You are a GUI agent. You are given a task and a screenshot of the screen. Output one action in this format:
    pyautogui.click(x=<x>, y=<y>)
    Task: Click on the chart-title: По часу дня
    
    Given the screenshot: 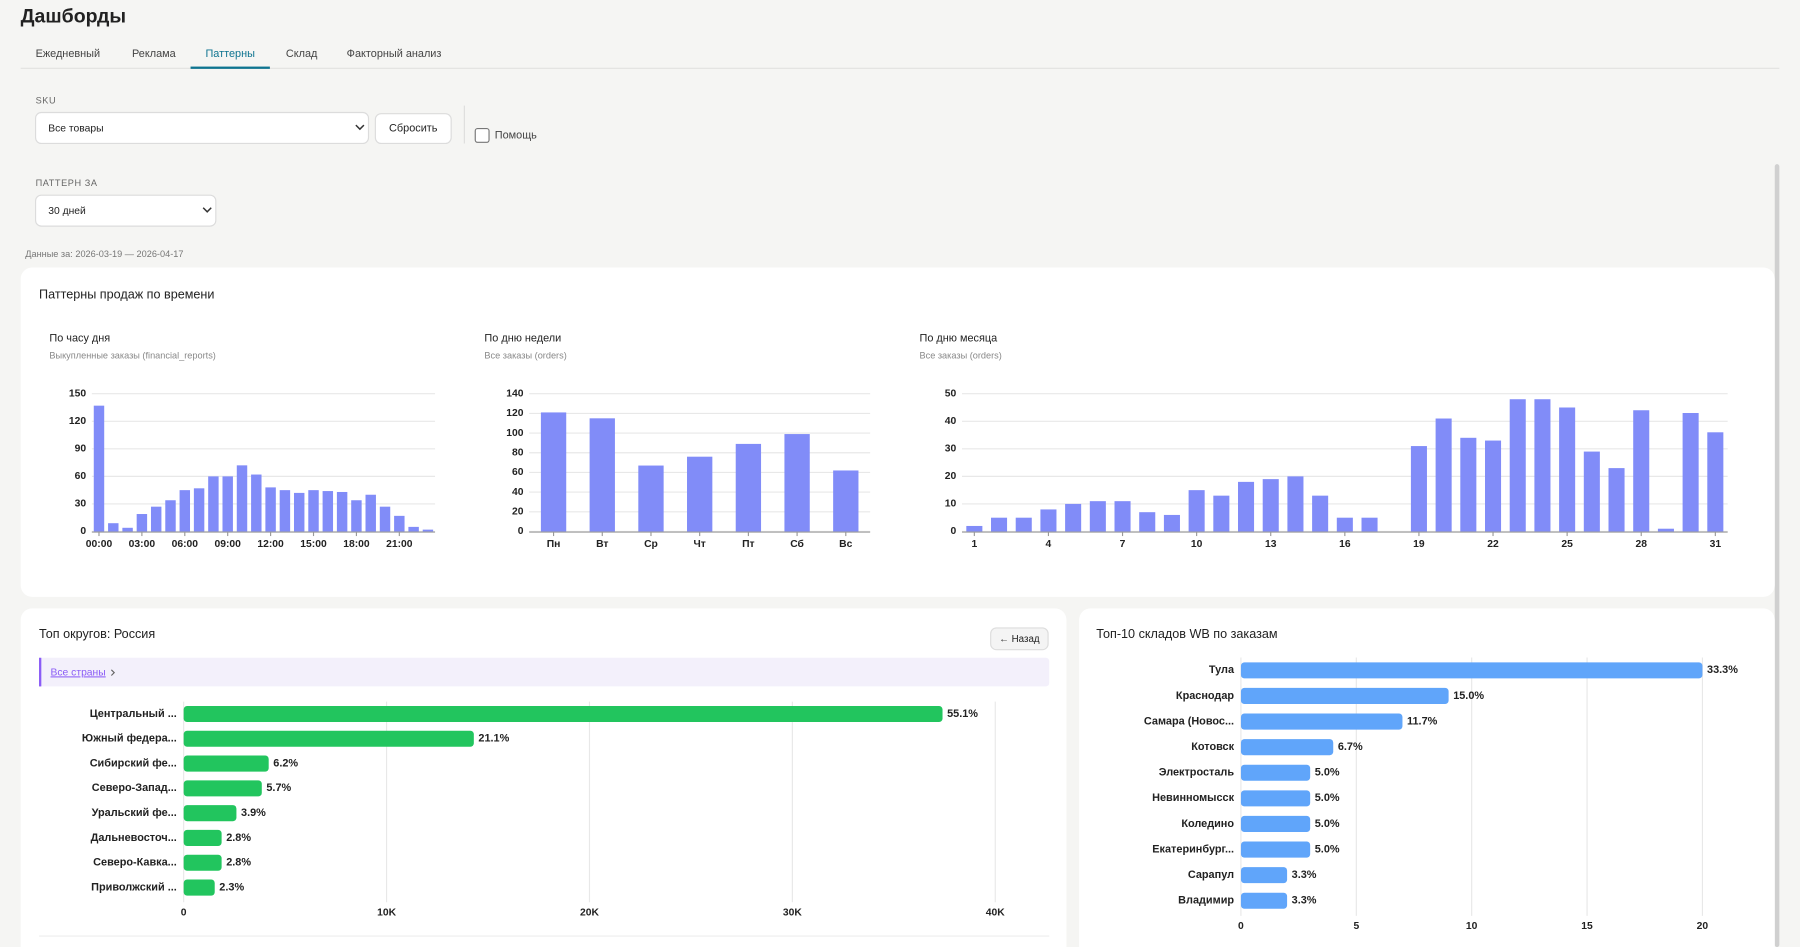 What is the action you would take?
    pyautogui.click(x=79, y=338)
    